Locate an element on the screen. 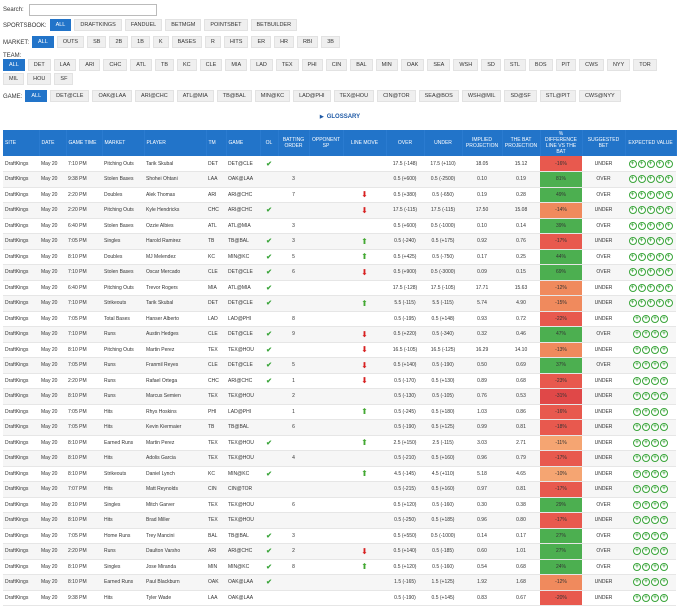 The height and width of the screenshot is (606, 680). column-header: GAME TIME is located at coordinates (84, 143).